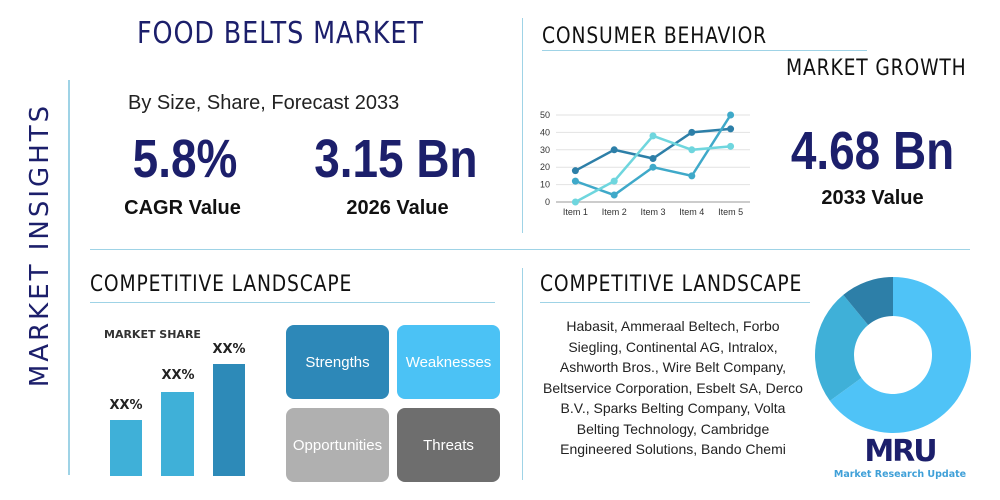 The height and width of the screenshot is (500, 1000). Describe the element at coordinates (545, 150) in the screenshot. I see `y-tick-label: 30` at that location.